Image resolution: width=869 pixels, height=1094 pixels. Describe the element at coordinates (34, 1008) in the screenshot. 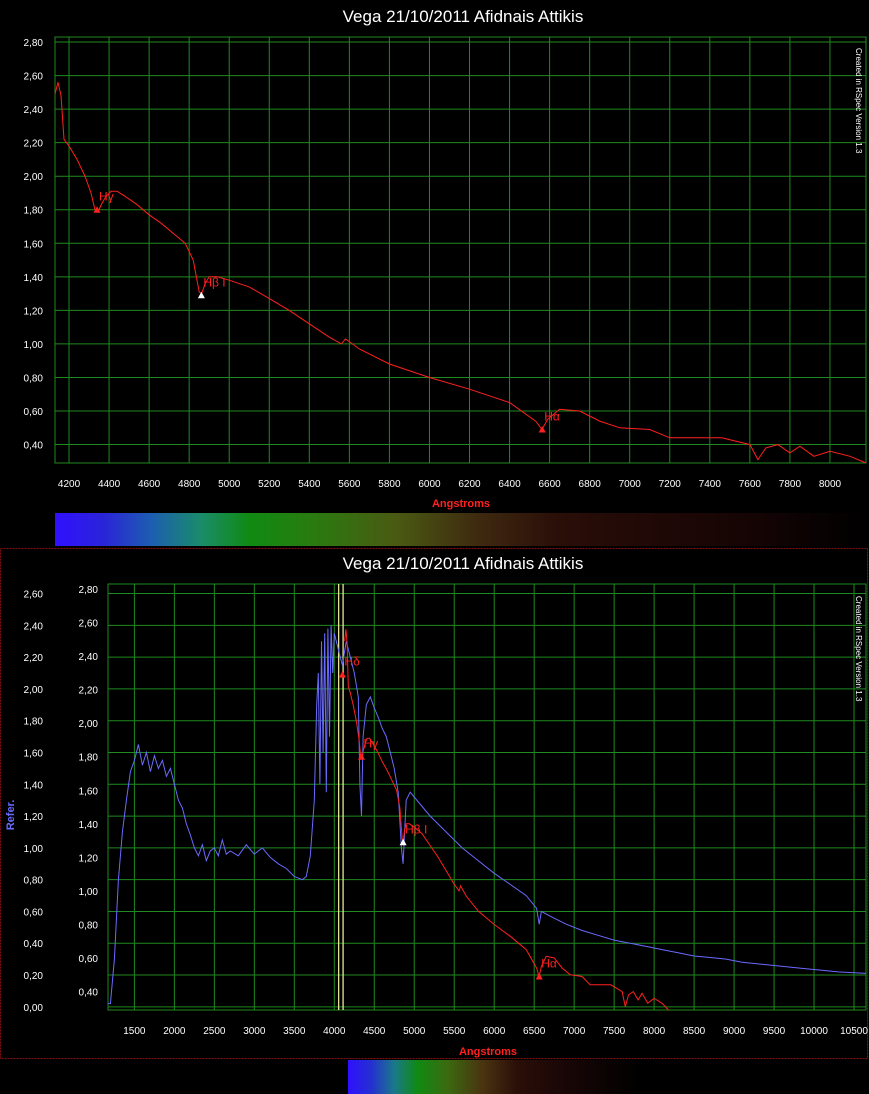

I see `chart-2-y-tick-label: 0,00` at that location.